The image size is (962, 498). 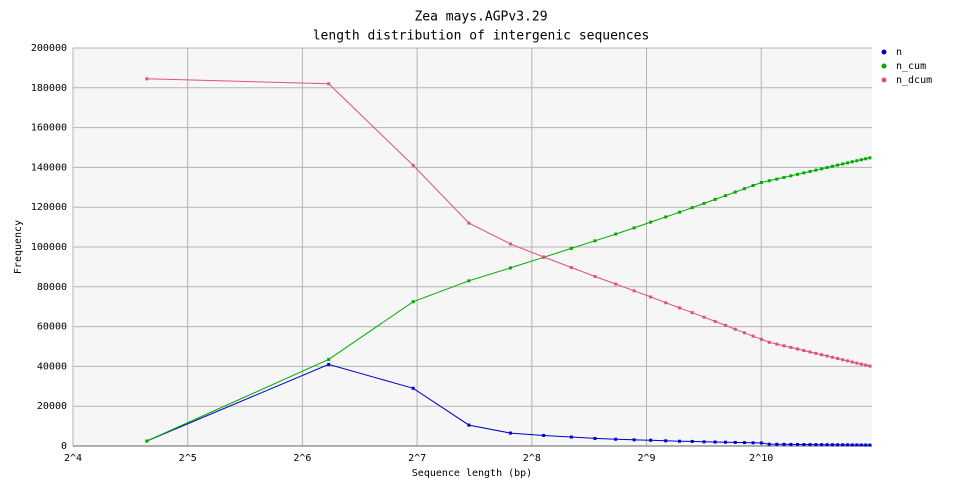 I want to click on legend-label: n_dcum, so click(x=914, y=80).